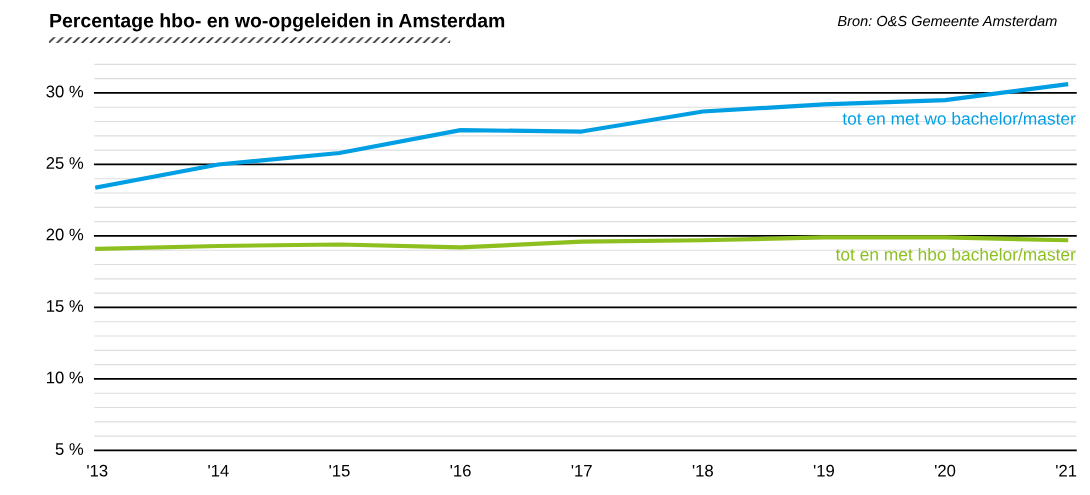 The height and width of the screenshot is (495, 1090). I want to click on text: Bron: O&S Gemeente Amsterdam, so click(947, 21).